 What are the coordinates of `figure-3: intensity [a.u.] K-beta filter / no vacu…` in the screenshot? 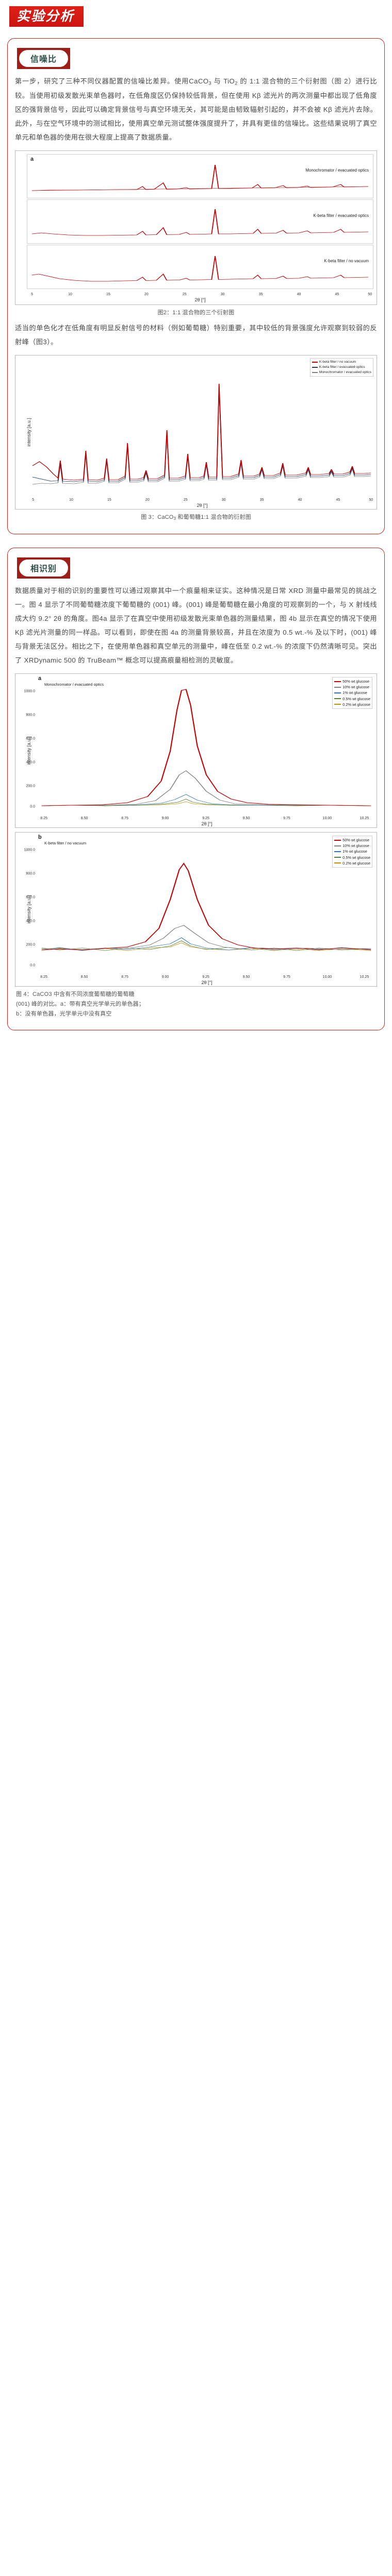 It's located at (196, 438).